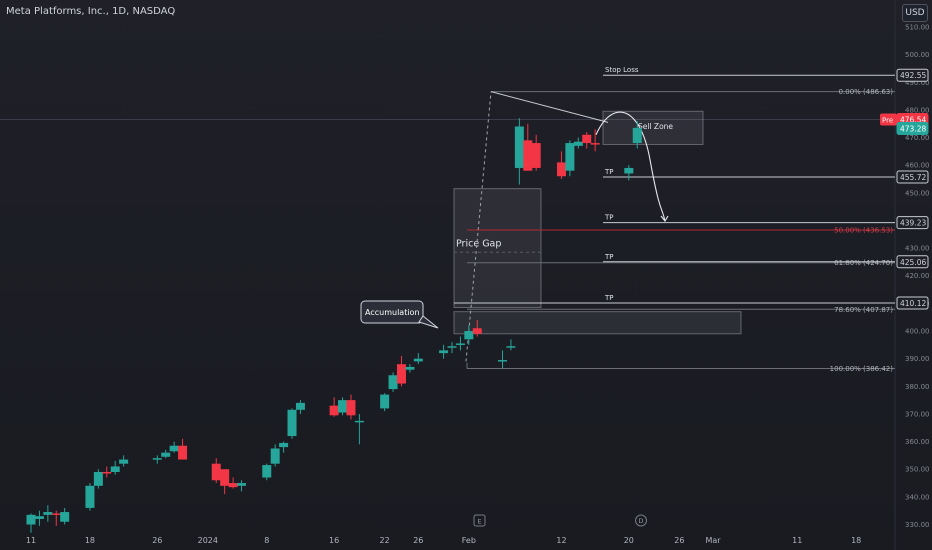 The width and height of the screenshot is (932, 550). I want to click on price-tick-label: 510.00, so click(917, 27).